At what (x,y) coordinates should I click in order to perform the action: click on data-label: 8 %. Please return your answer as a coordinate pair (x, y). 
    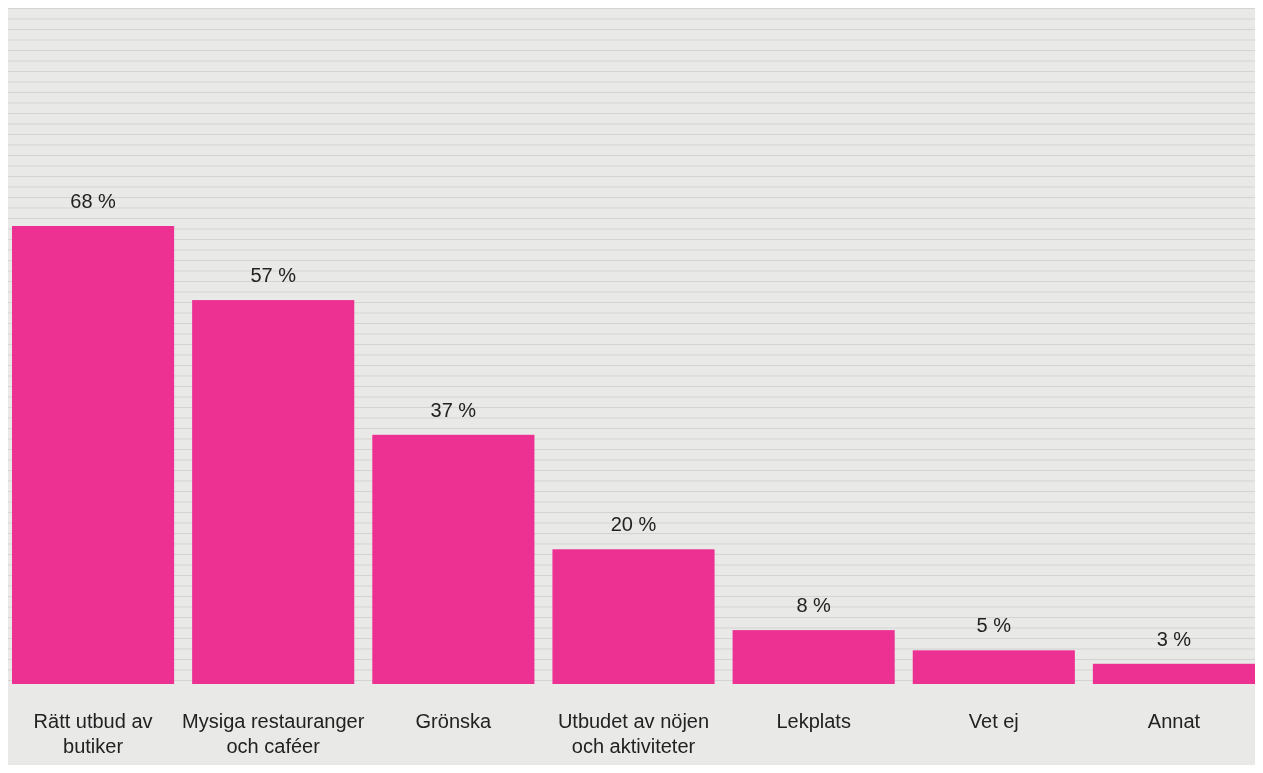
    Looking at the image, I should click on (814, 605).